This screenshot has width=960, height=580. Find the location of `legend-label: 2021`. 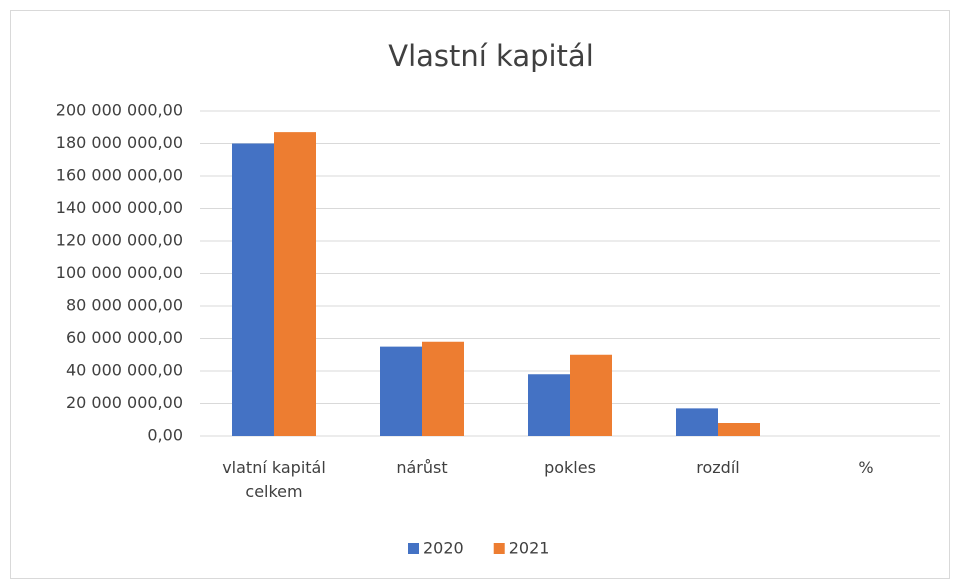

legend-label: 2021 is located at coordinates (529, 548).